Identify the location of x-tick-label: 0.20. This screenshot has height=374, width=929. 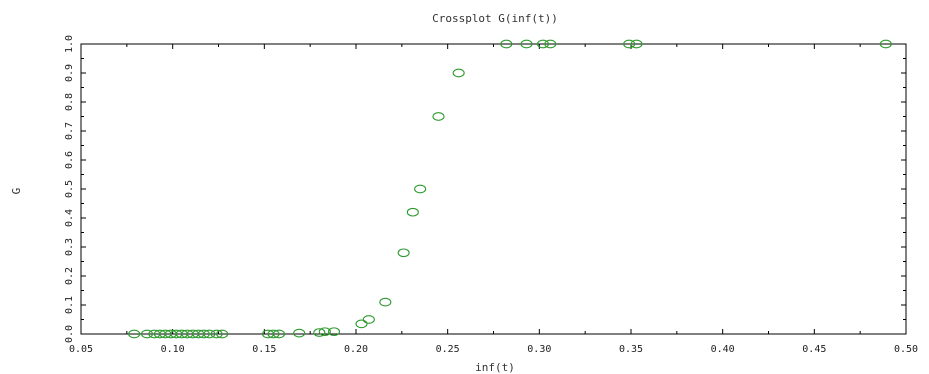
(356, 349).